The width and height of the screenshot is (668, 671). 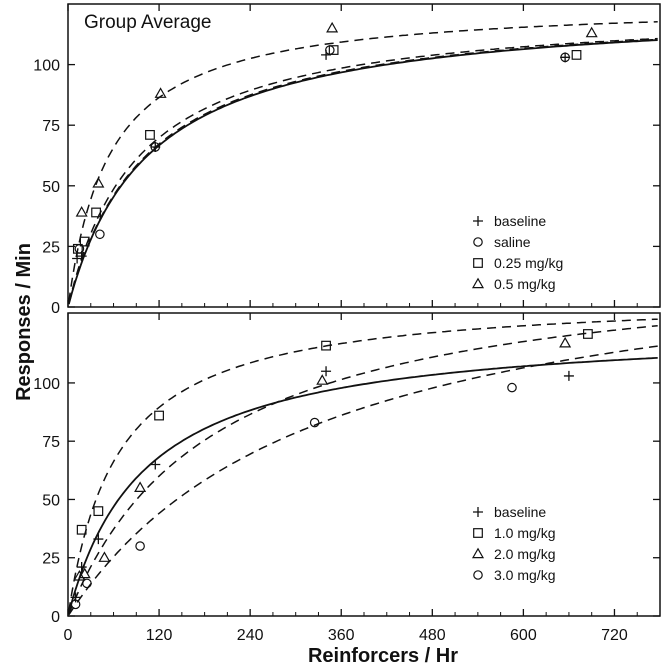 I want to click on legend-label: 0.25 mg/kg, so click(x=528, y=263).